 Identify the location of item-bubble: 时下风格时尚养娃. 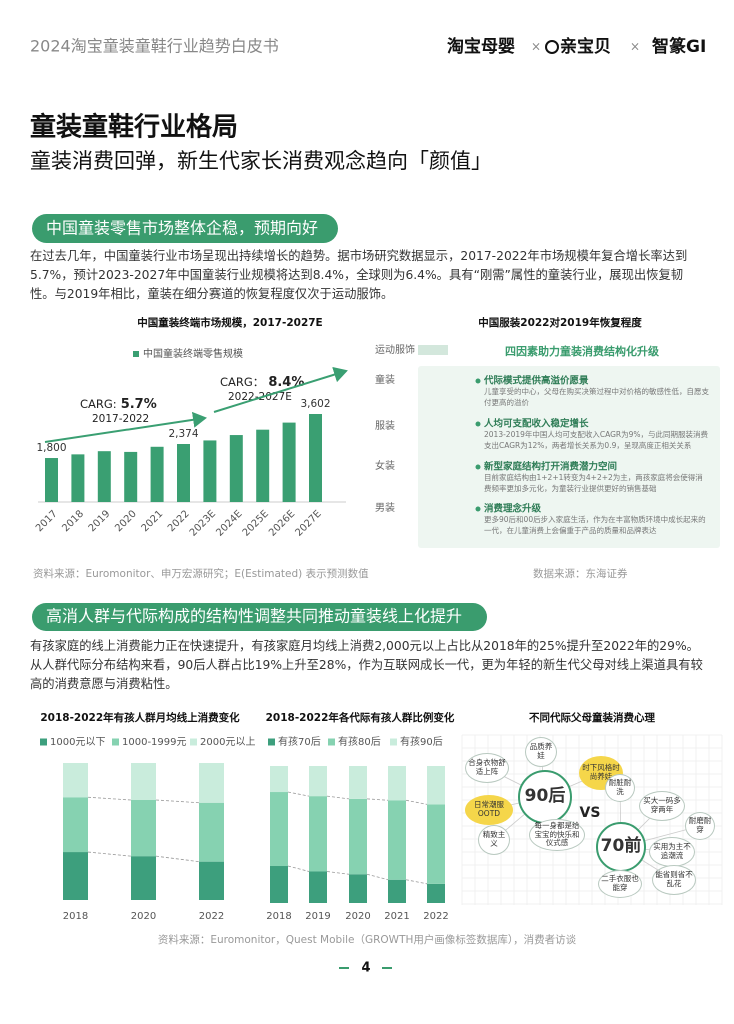
(601, 773).